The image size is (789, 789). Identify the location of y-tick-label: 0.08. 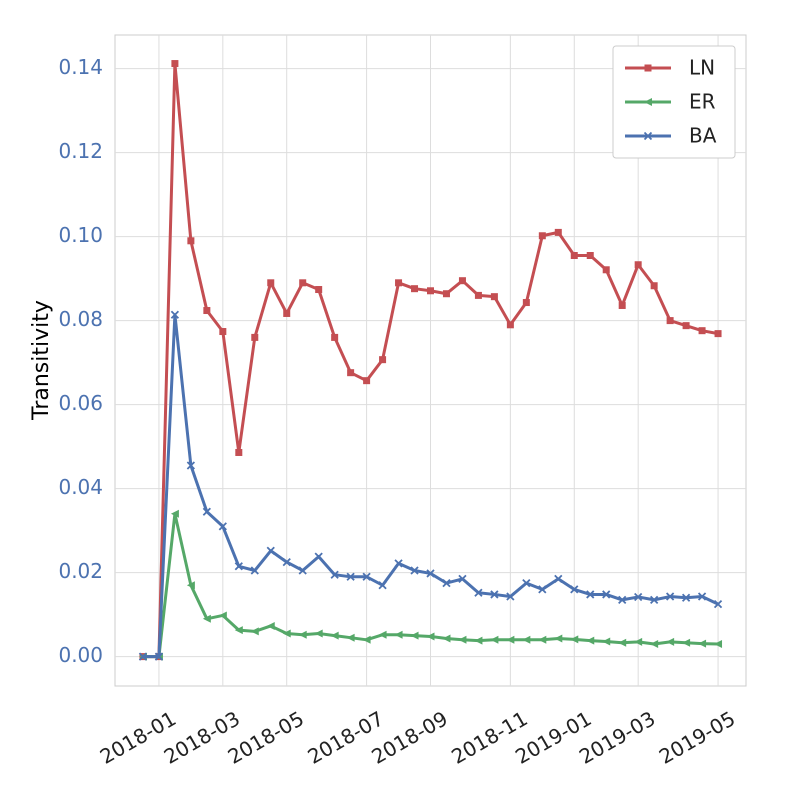
(80, 319).